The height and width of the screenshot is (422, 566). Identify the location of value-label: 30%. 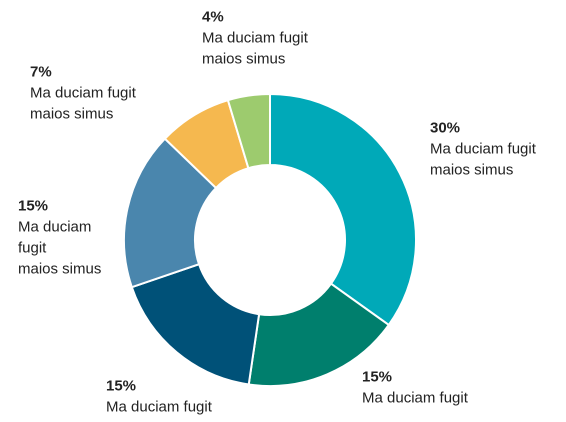
(445, 127).